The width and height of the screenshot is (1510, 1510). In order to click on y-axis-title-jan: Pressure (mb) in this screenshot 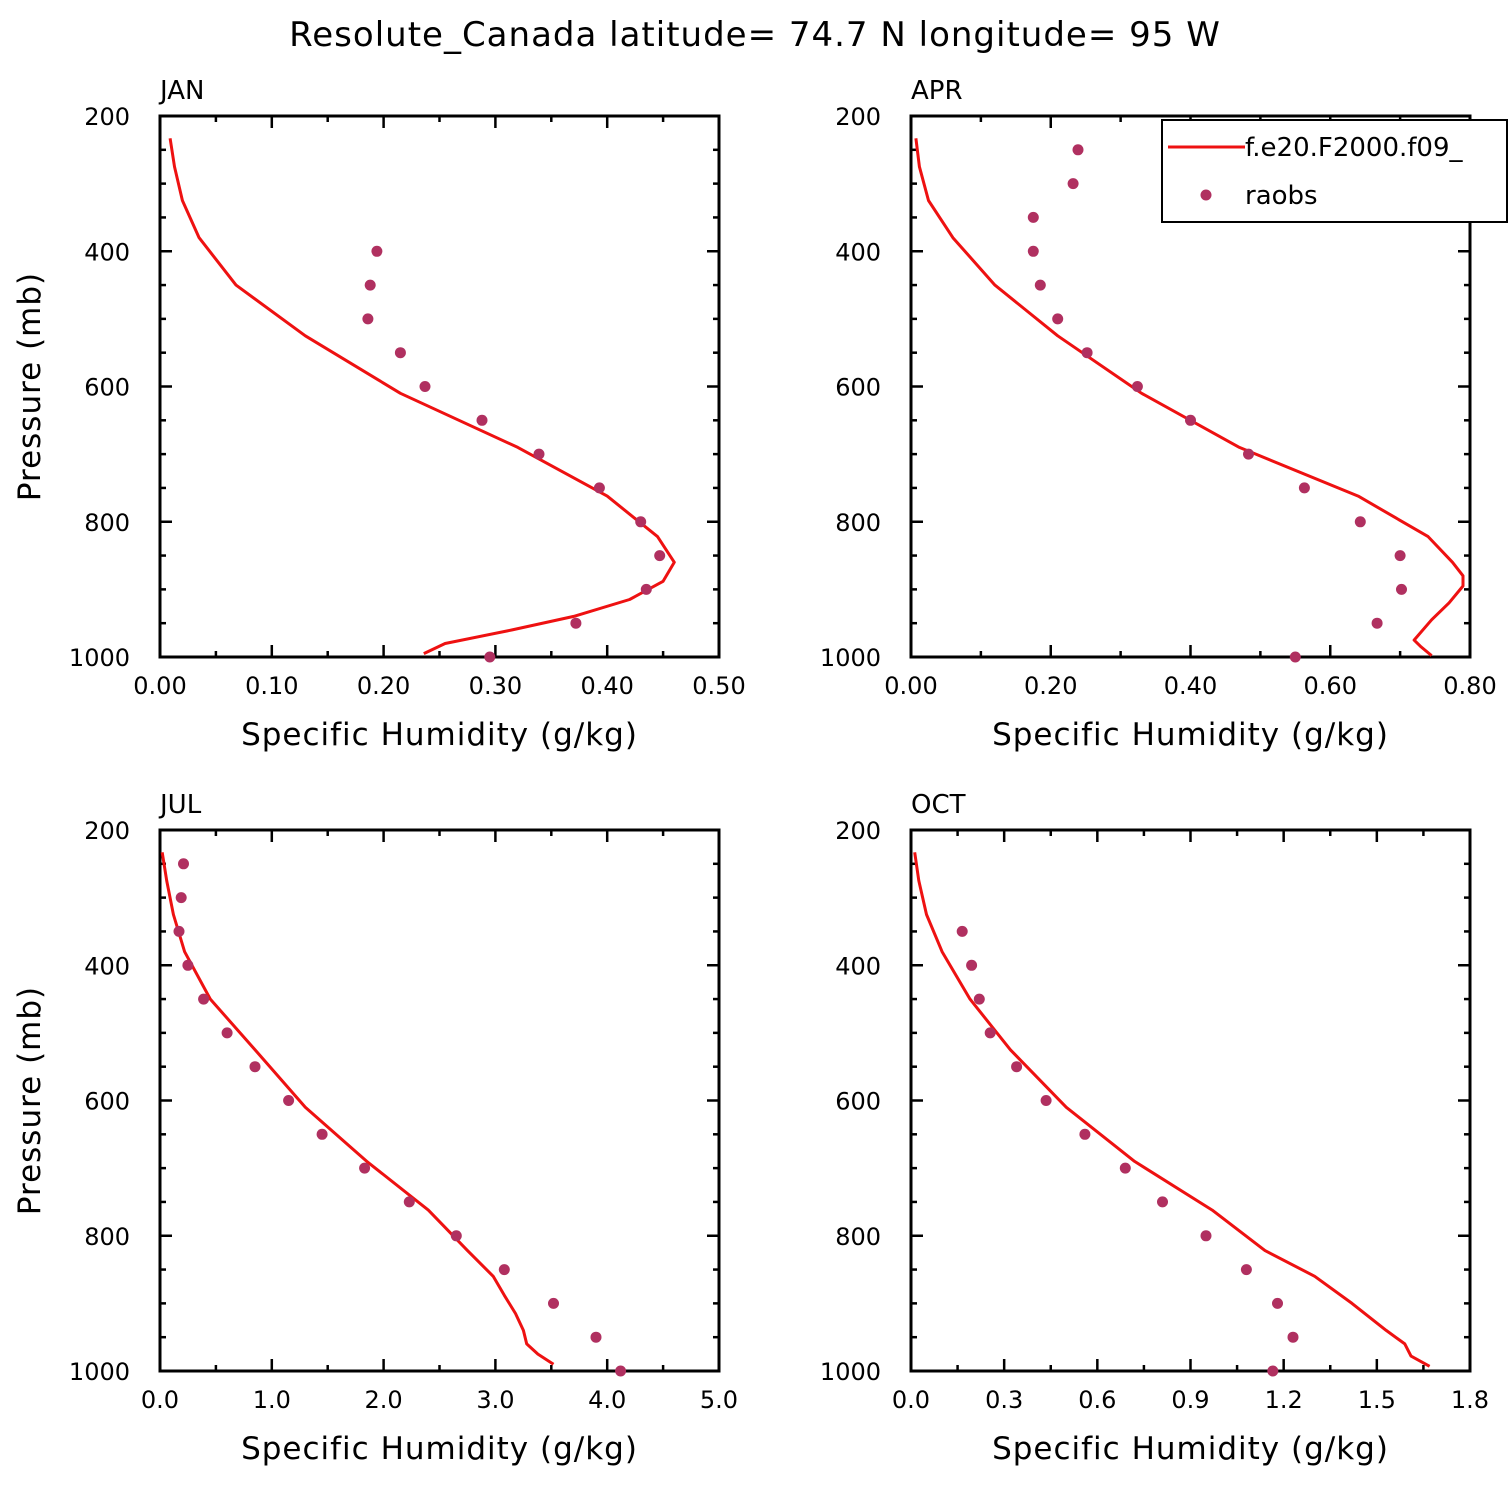, I will do `click(30, 386)`.